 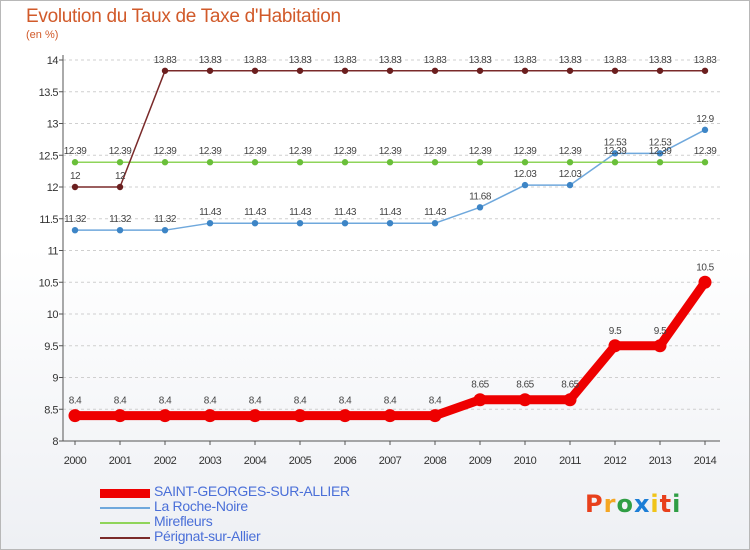 What do you see at coordinates (49, 283) in the screenshot?
I see `y-tick-label: 10.5` at bounding box center [49, 283].